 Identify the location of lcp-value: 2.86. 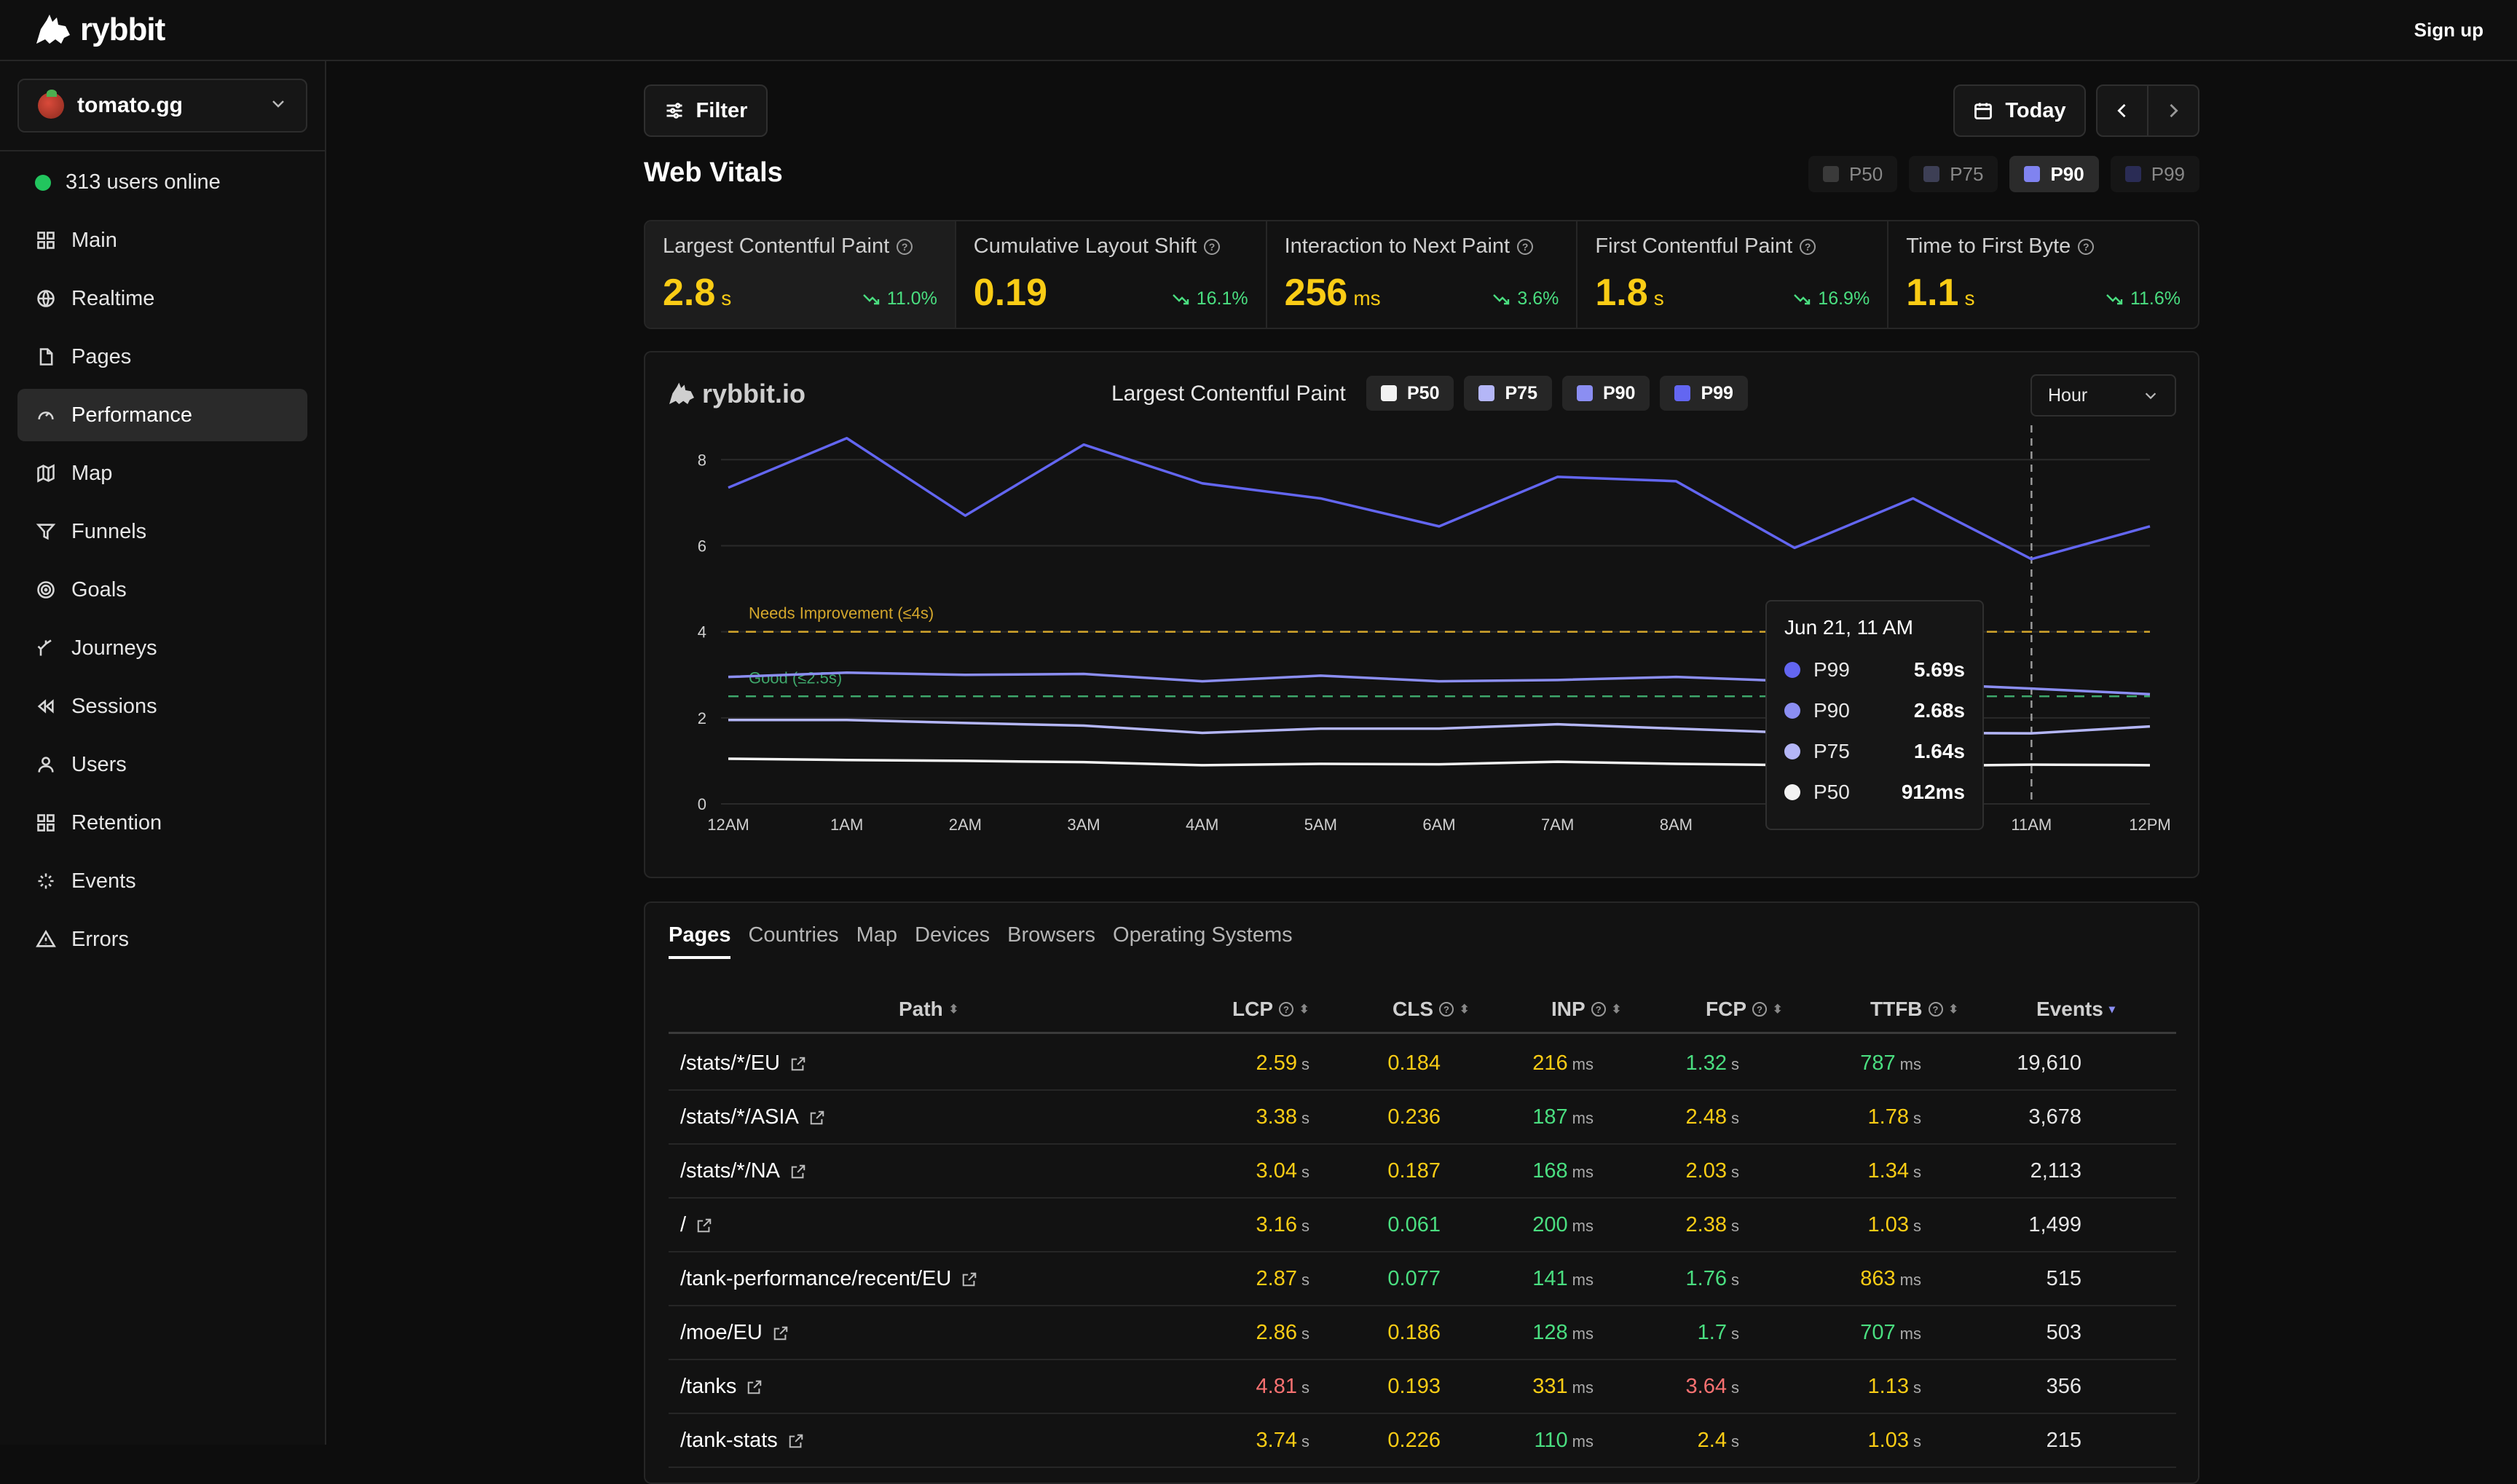
(1276, 1332).